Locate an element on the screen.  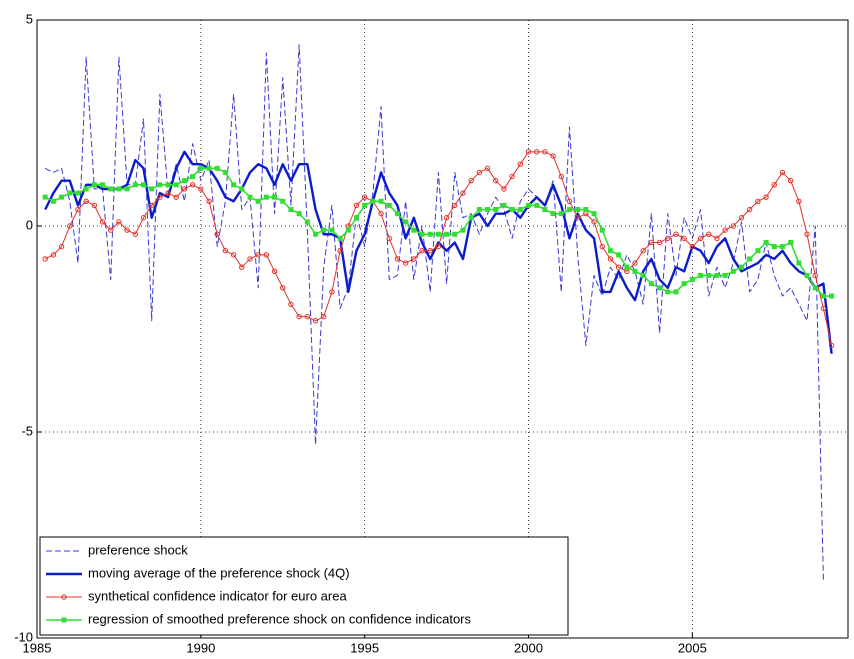
x-tick-label: 1985 is located at coordinates (37, 647).